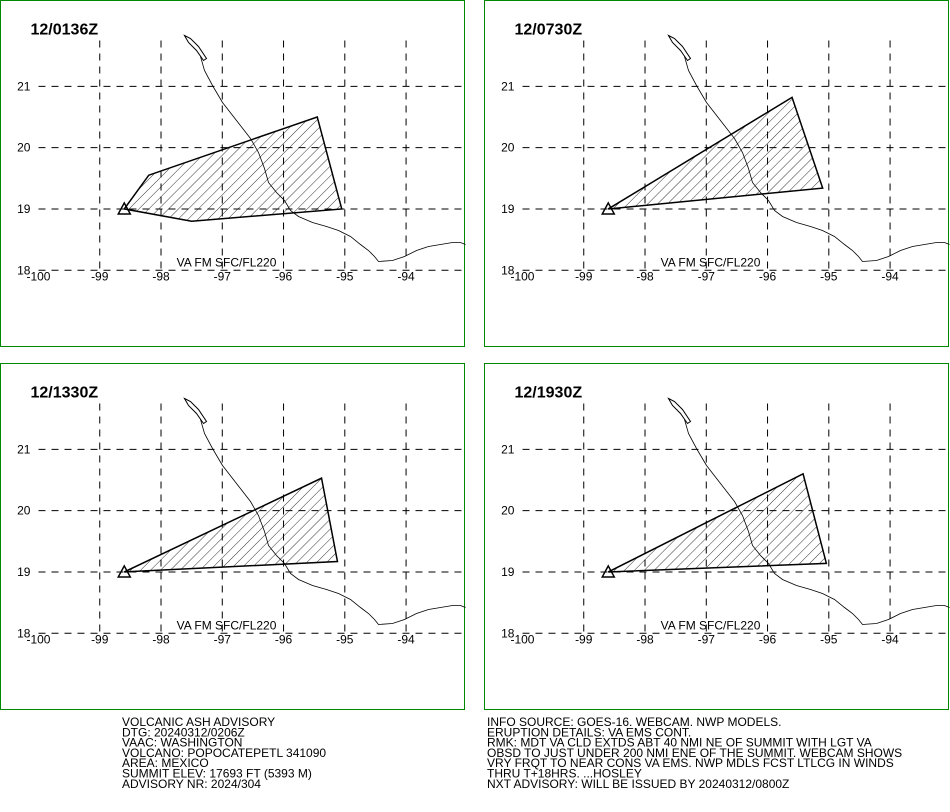  What do you see at coordinates (549, 30) in the screenshot?
I see `panel-time: 12/0730Z` at bounding box center [549, 30].